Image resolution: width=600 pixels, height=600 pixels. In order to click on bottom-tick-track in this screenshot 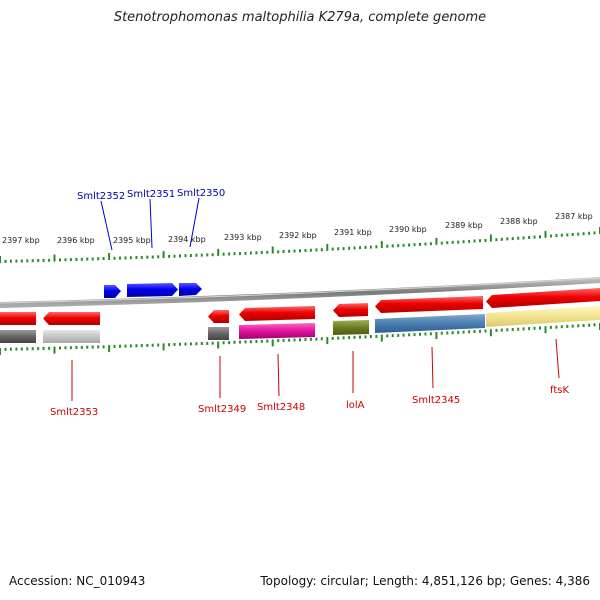, I will do `click(300, 339)`.